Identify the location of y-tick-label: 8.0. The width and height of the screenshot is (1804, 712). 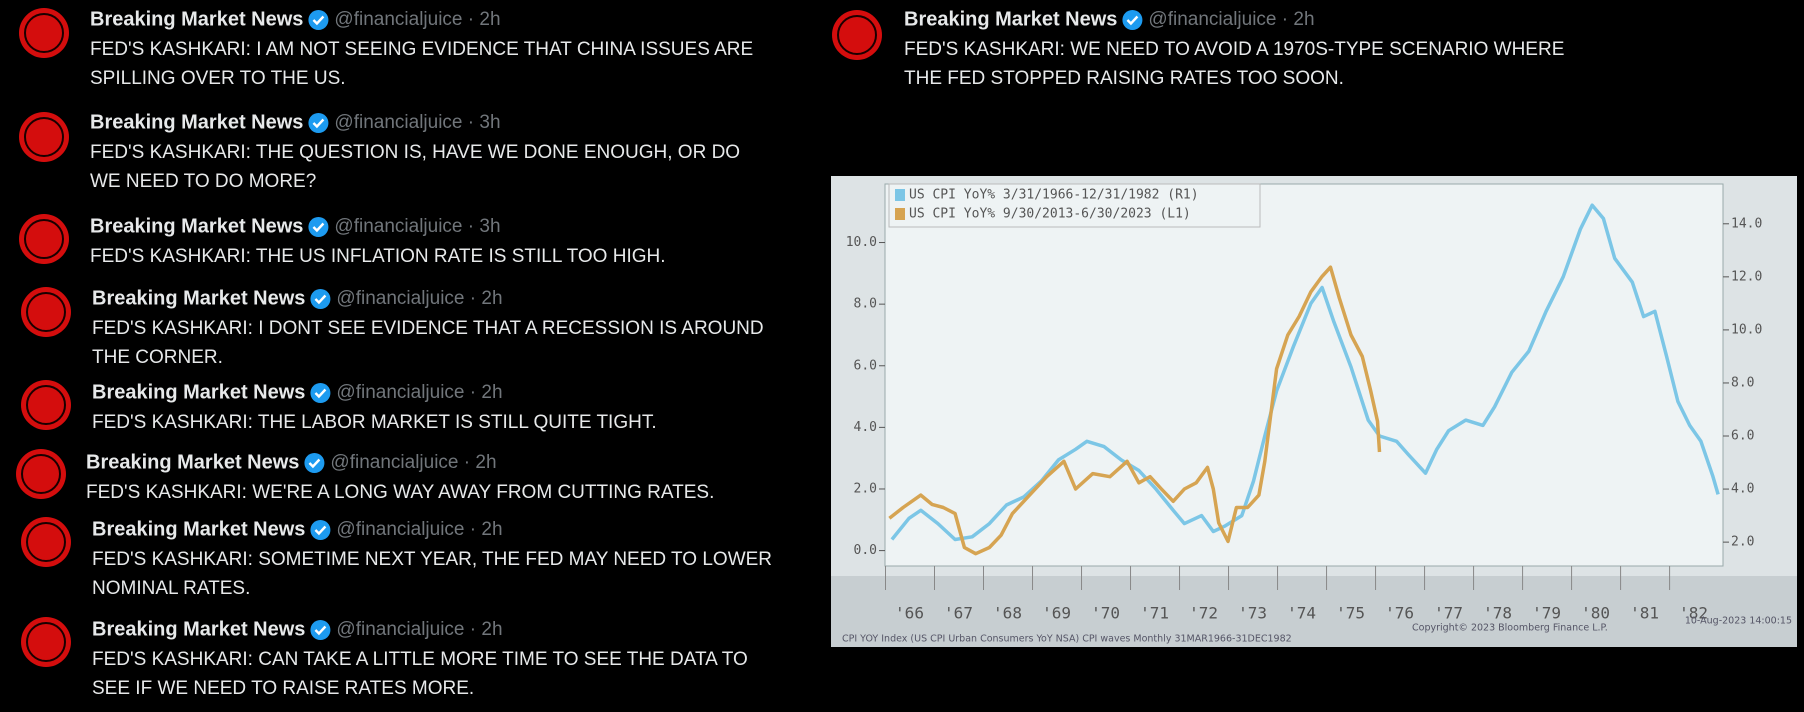
(865, 304).